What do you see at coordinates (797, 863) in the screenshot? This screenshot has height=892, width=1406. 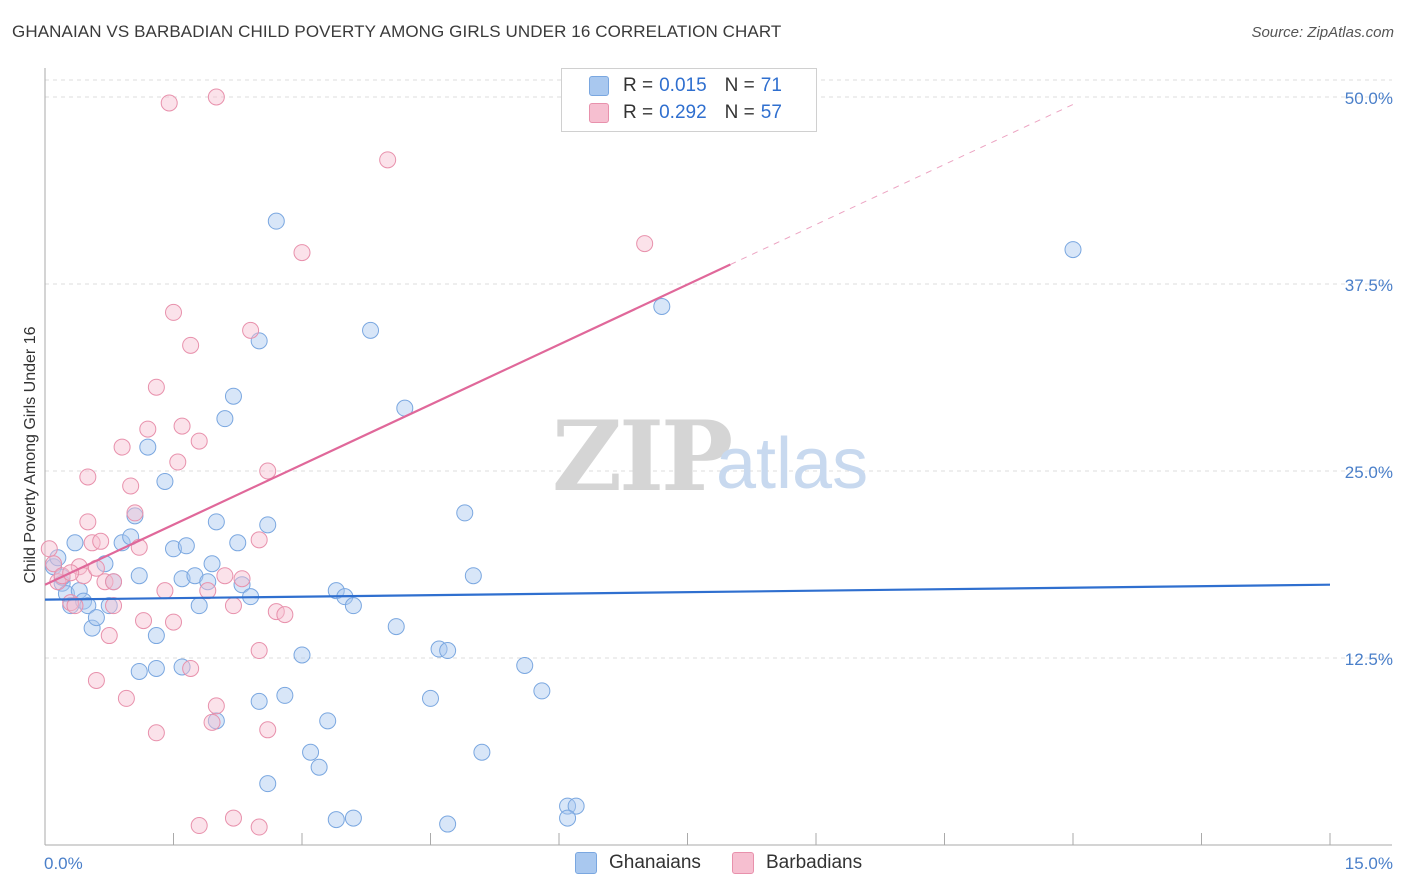 I see `legend-item-barbadians: Barbadians` at bounding box center [797, 863].